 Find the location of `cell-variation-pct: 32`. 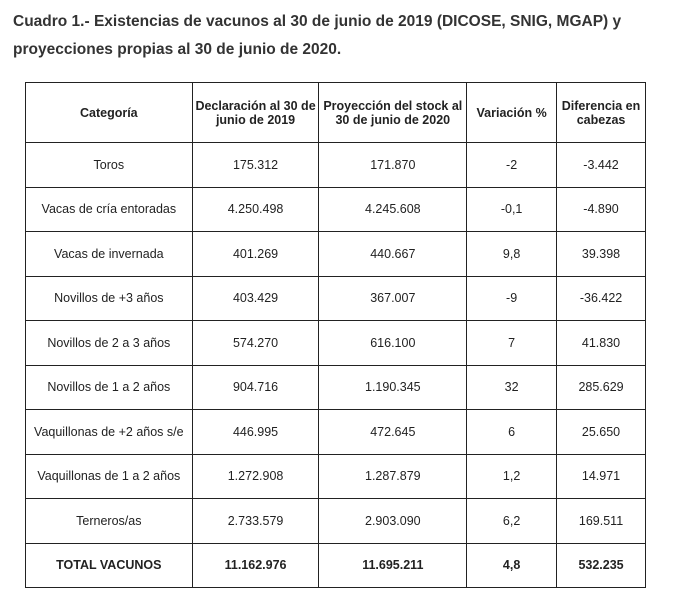

cell-variation-pct: 32 is located at coordinates (512, 387).